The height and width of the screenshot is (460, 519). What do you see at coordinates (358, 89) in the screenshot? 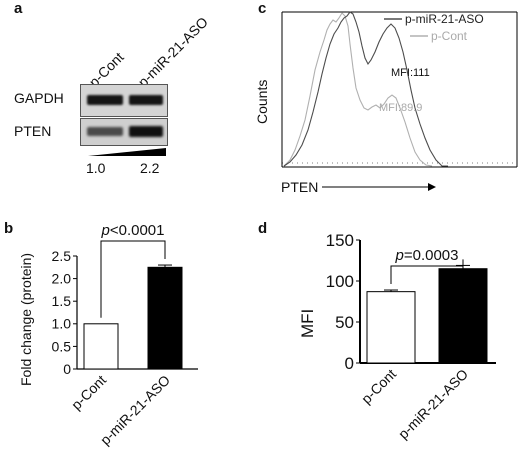
I see `histogram-curve-p-cont` at bounding box center [358, 89].